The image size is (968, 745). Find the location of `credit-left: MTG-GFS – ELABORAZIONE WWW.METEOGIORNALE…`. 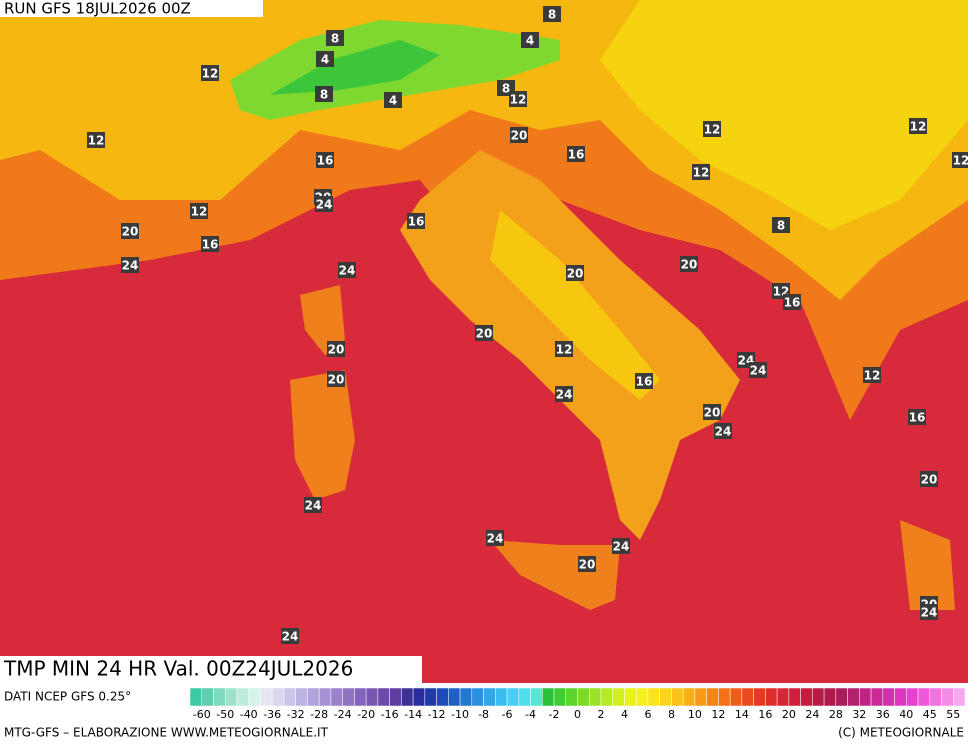

credit-left: MTG-GFS – ELABORAZIONE WWW.METEOGIORNALE… is located at coordinates (166, 733).